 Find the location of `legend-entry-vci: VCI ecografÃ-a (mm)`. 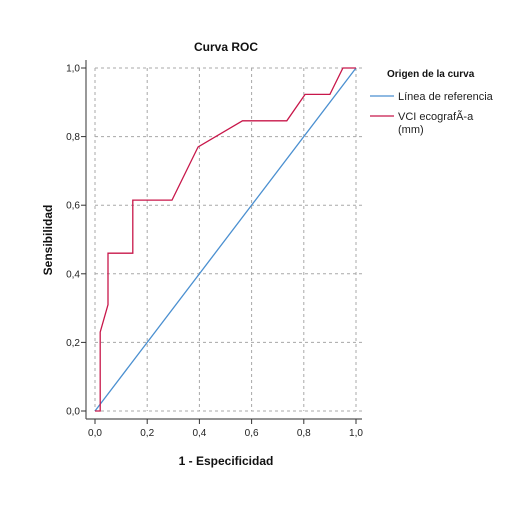

legend-entry-vci: VCI ecografÃ-a (mm) is located at coordinates (437, 123).